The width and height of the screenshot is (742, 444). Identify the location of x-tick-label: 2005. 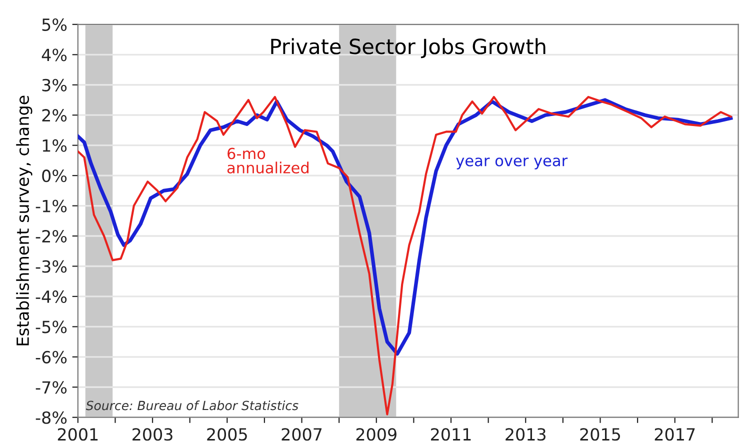
(227, 434).